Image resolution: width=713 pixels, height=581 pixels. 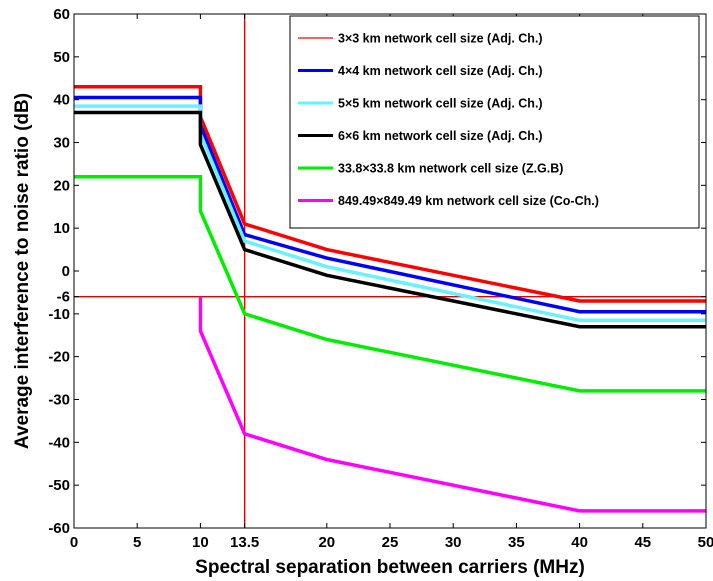 I want to click on x-tick-label: 13.5, so click(x=244, y=542).